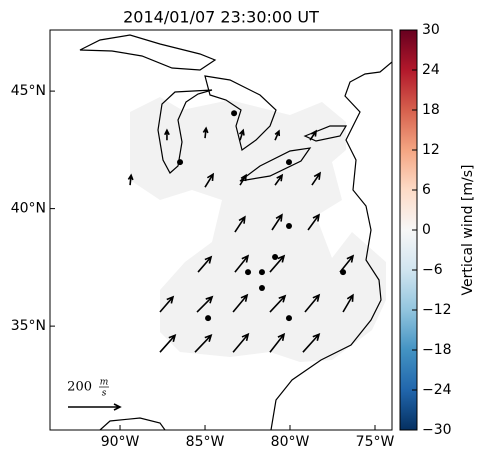 This screenshot has height=464, width=484. I want to click on colorbar-tick-label: 6, so click(426, 190).